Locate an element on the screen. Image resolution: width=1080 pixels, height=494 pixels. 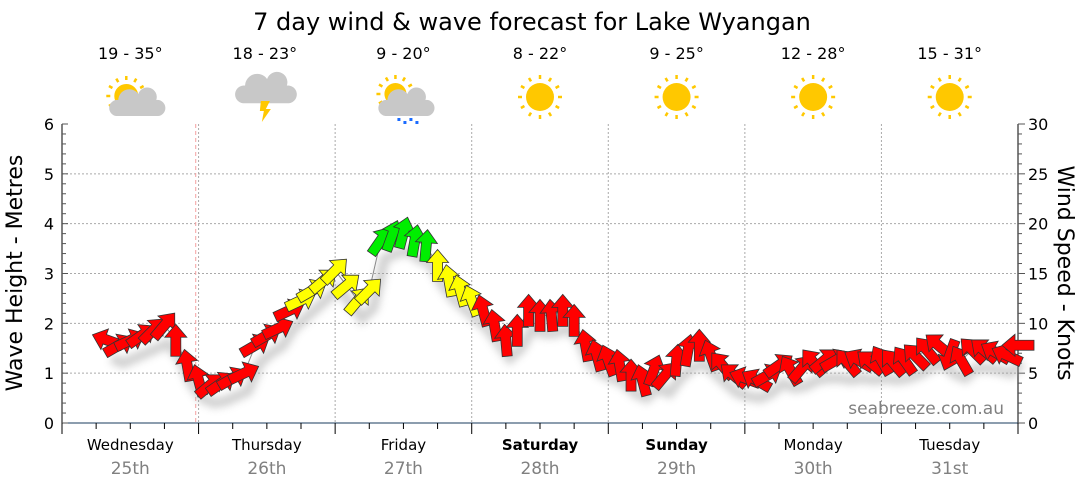
temperature-range: 9 - 25° is located at coordinates (676, 53).